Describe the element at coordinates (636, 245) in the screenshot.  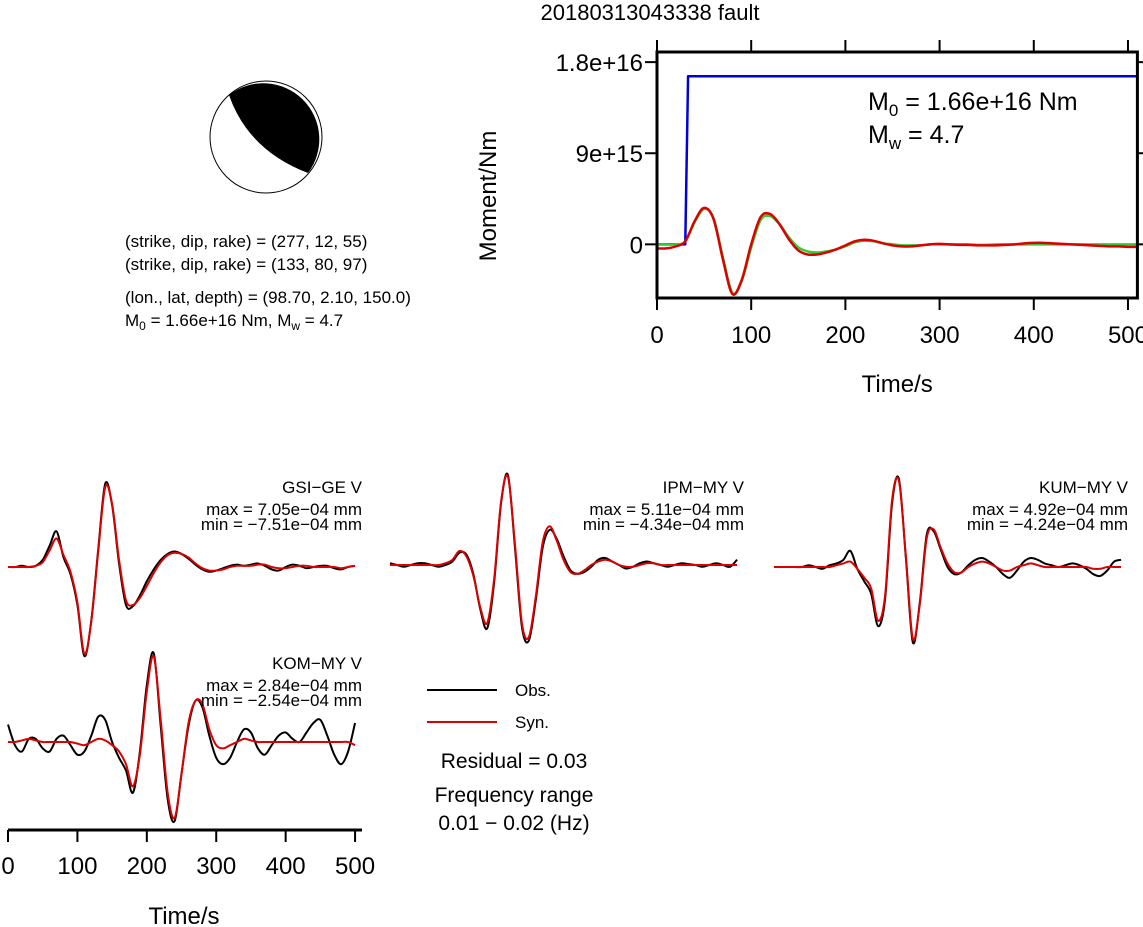
I see `y-tick-label: 0` at that location.